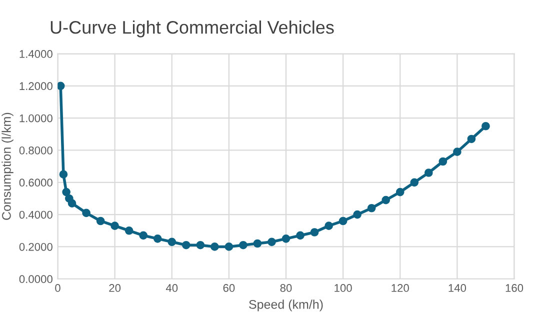 This screenshot has height=336, width=550. What do you see at coordinates (35, 214) in the screenshot?
I see `y-tick-label: 0.4000` at bounding box center [35, 214].